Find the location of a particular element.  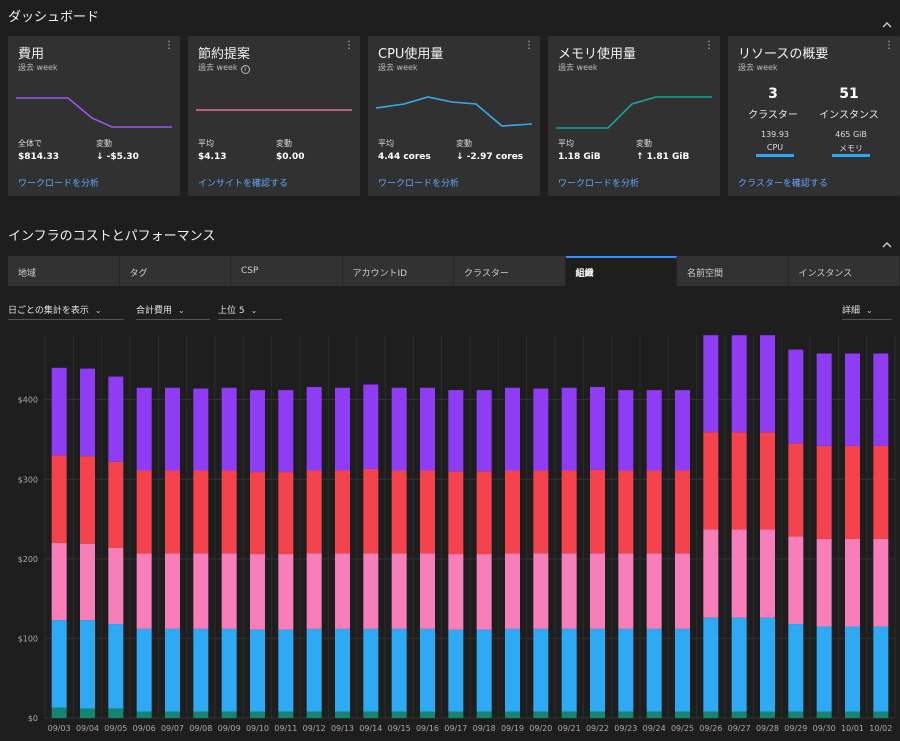

tab-account-id: アカウントID is located at coordinates (398, 271).